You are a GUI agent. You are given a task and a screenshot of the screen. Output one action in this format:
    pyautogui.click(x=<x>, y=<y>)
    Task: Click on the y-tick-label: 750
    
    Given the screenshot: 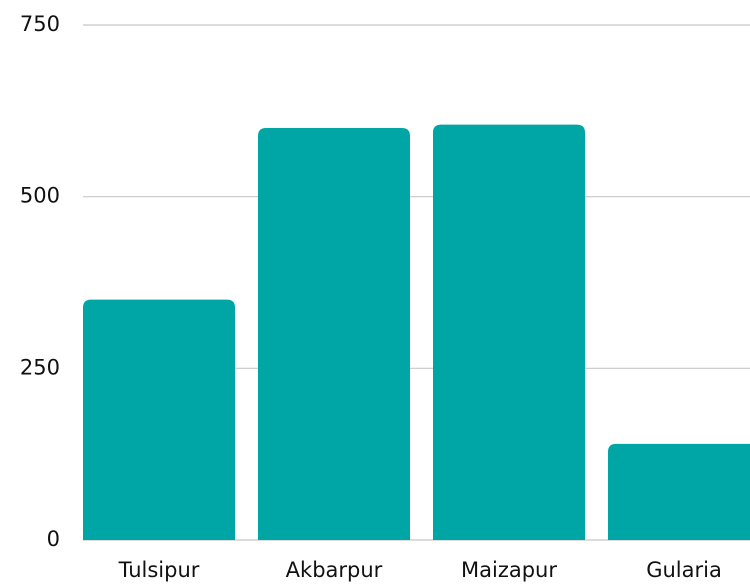 What is the action you would take?
    pyautogui.click(x=40, y=24)
    